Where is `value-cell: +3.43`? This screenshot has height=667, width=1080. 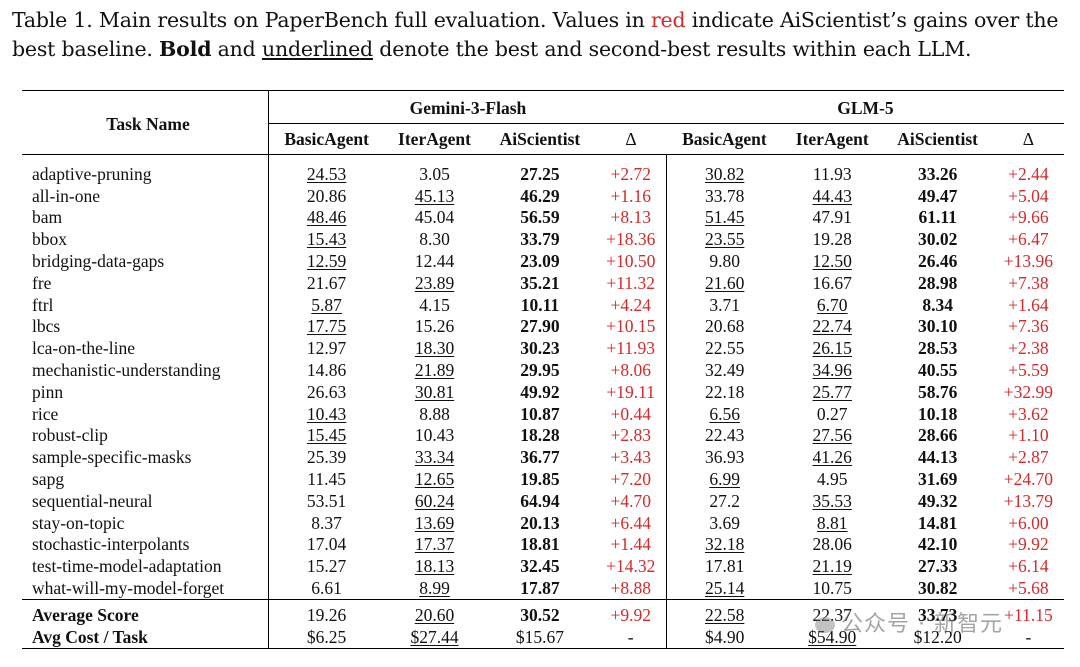
value-cell: +3.43 is located at coordinates (630, 457).